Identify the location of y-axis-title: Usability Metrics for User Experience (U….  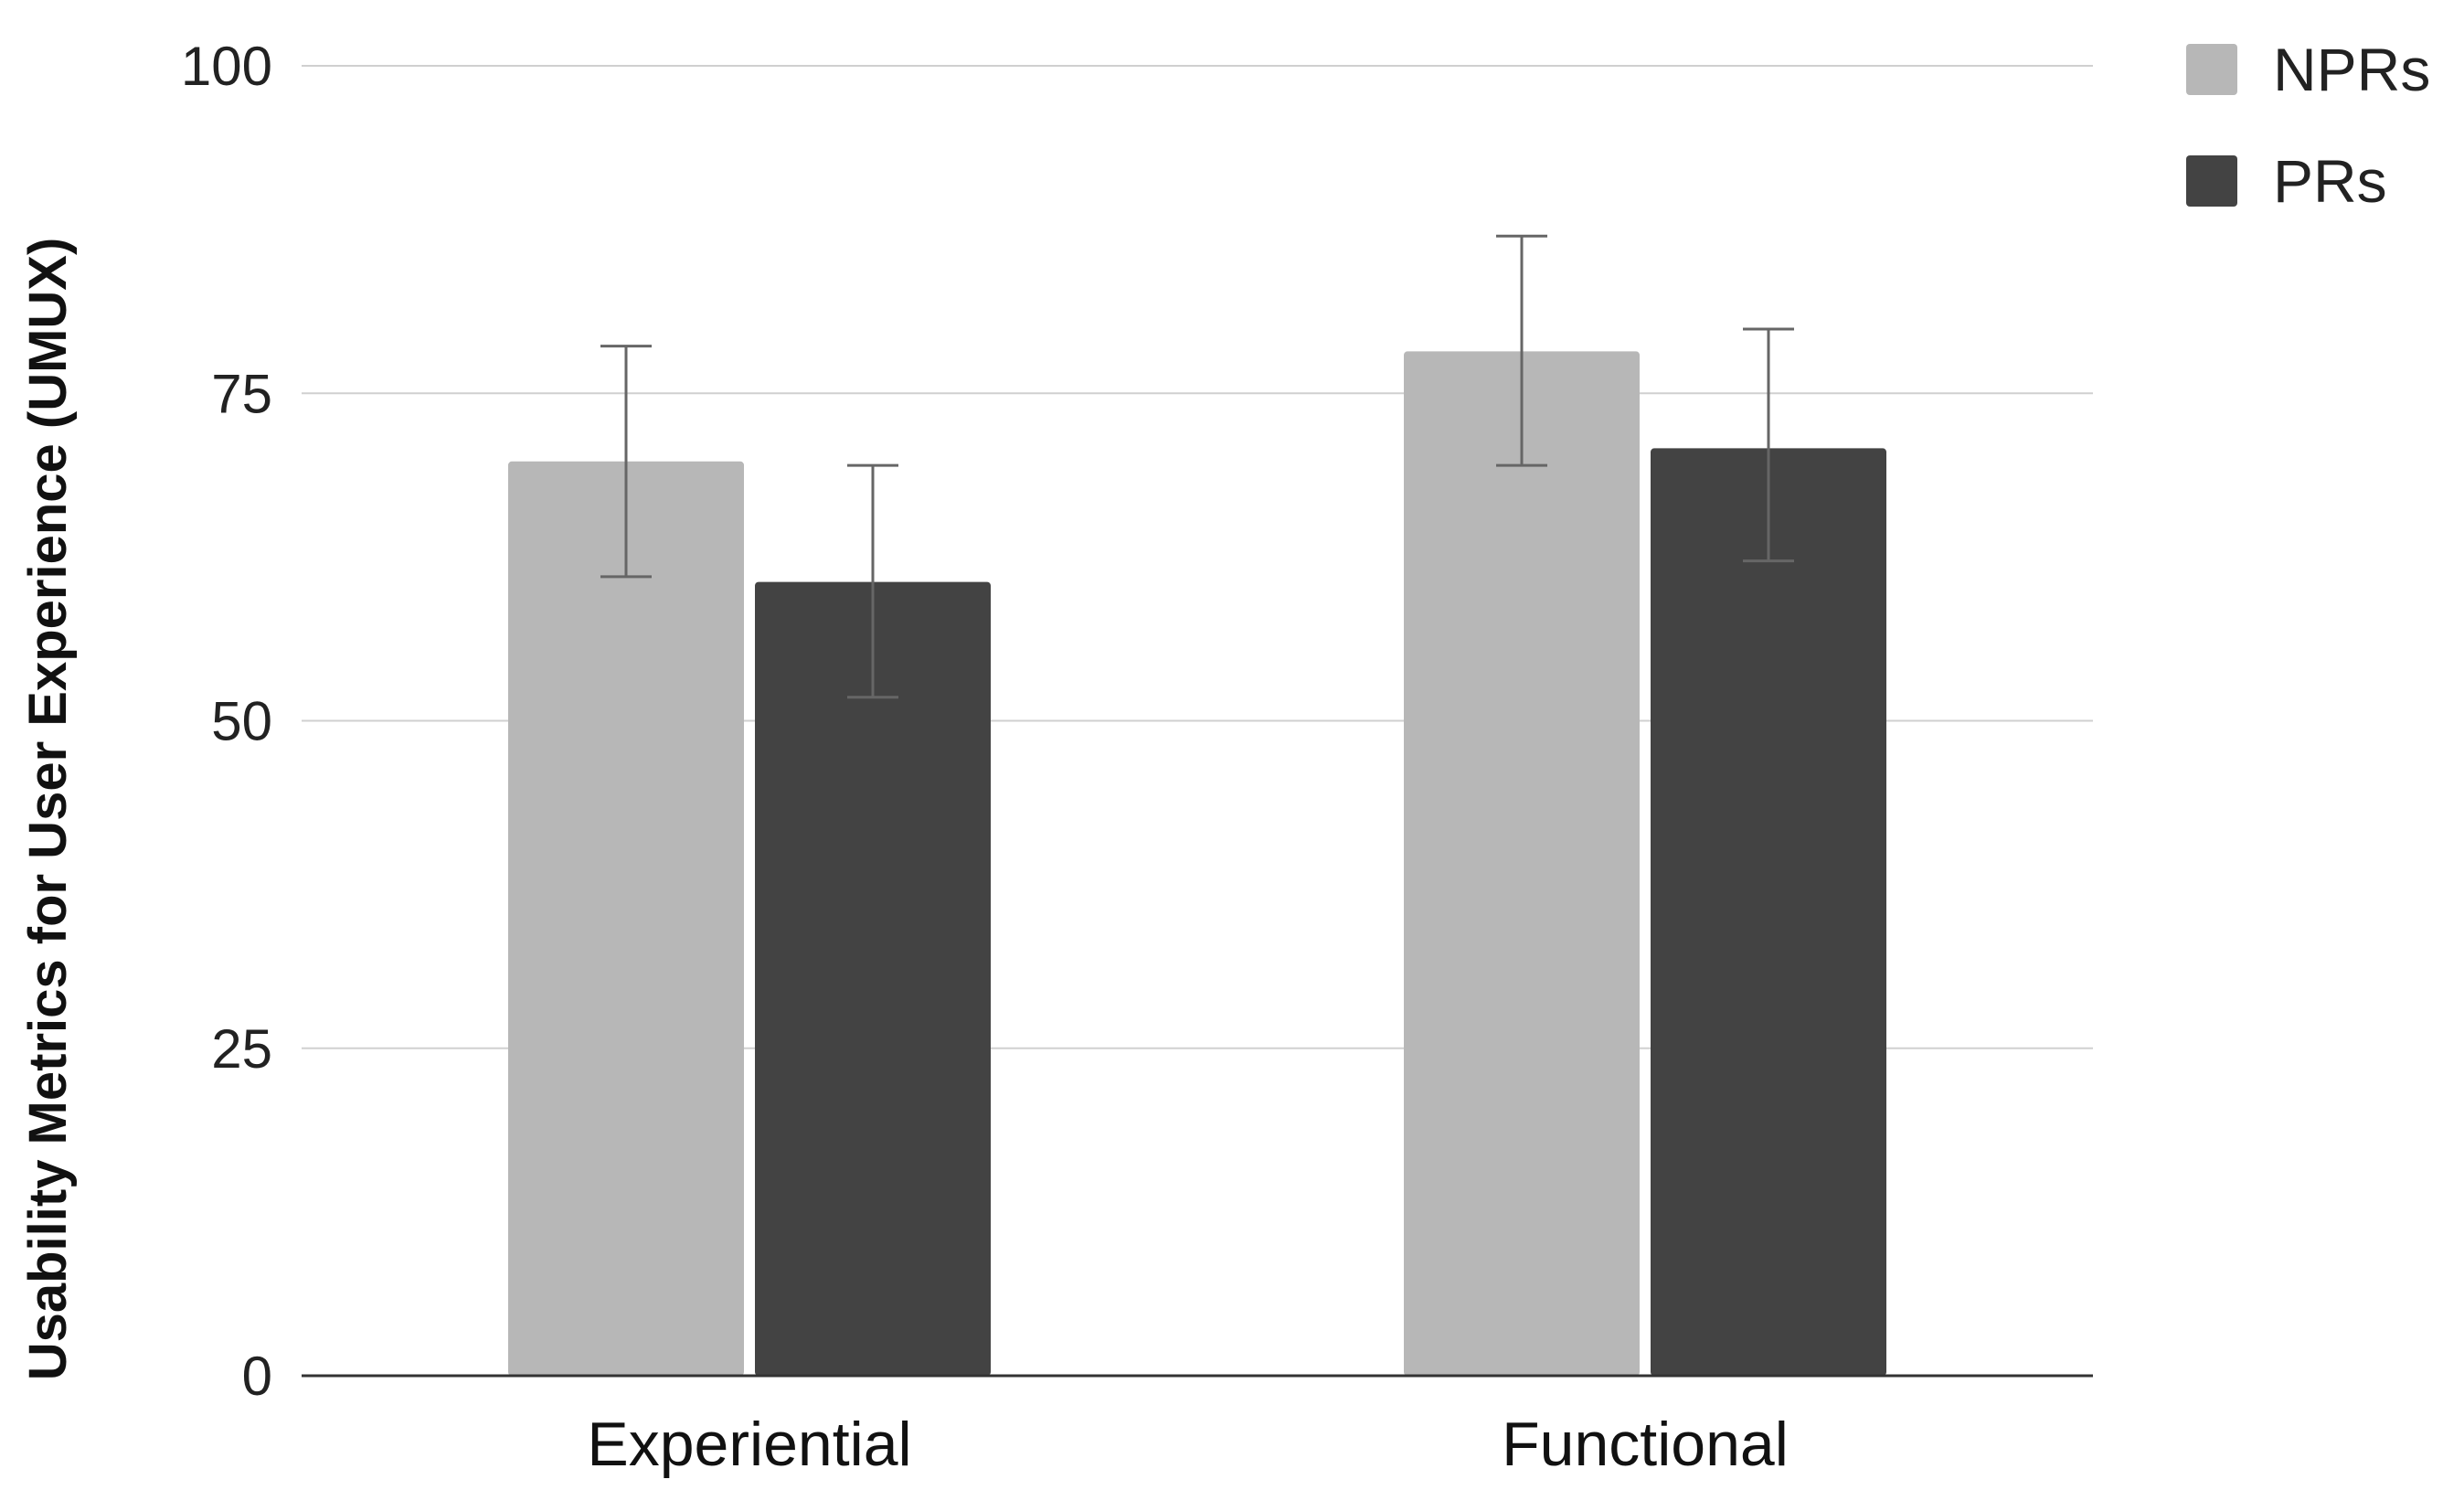
(48, 810).